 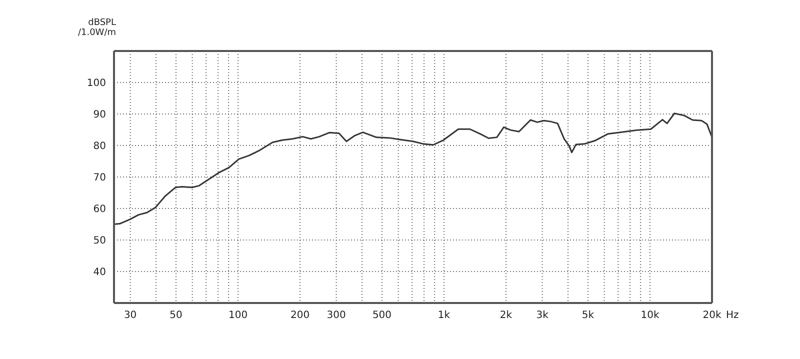 I want to click on x-tick-label: 1k, so click(x=444, y=316).